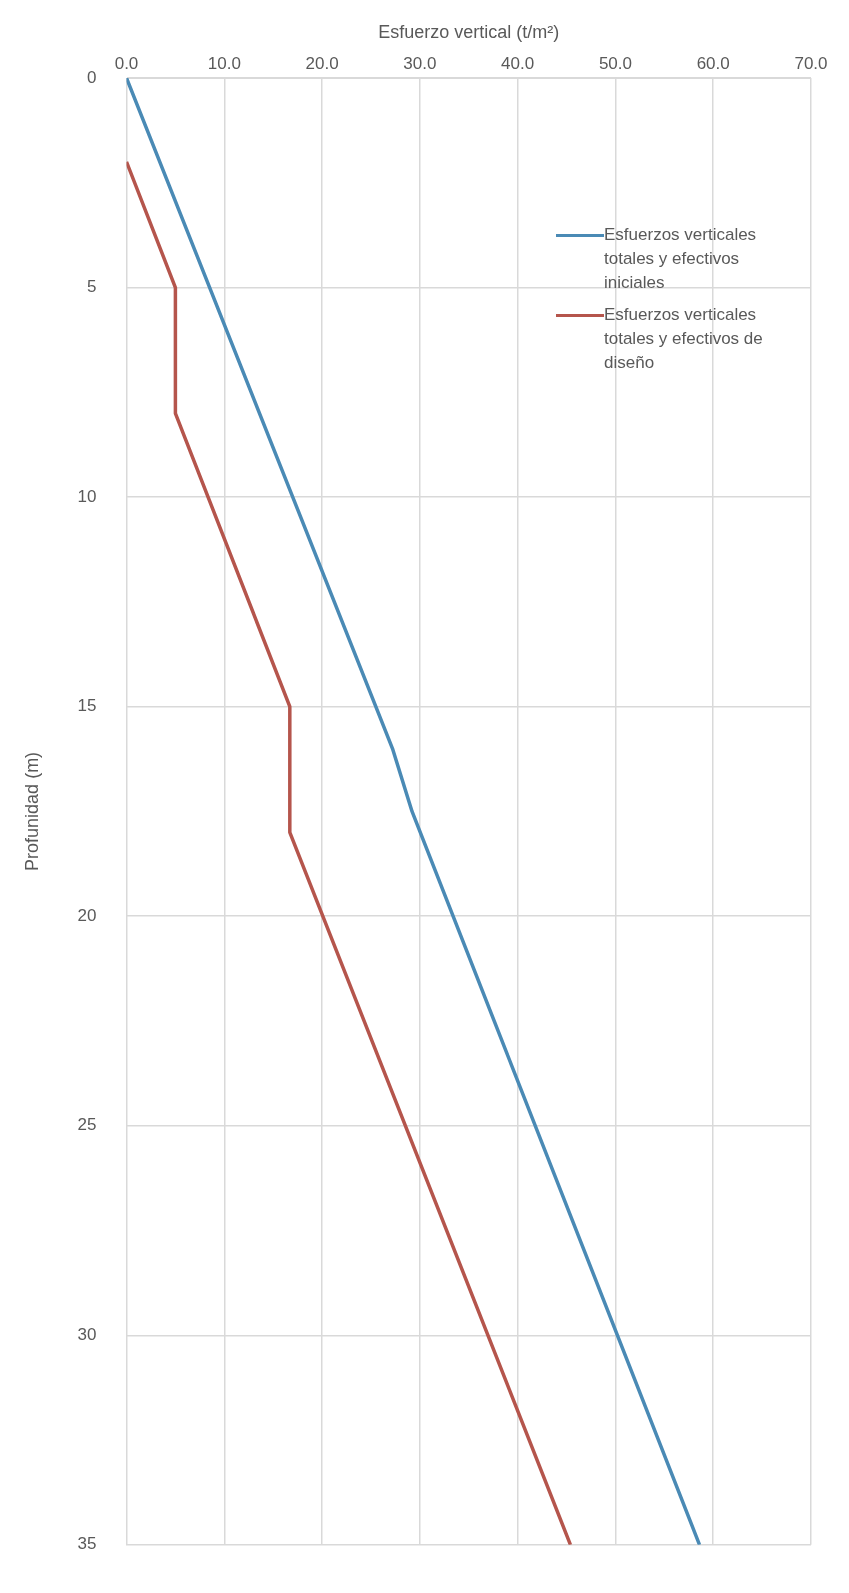  Describe the element at coordinates (681, 259) in the screenshot. I see `legend-label: Esfuerzos verticales totales y efectivos iniciales` at that location.